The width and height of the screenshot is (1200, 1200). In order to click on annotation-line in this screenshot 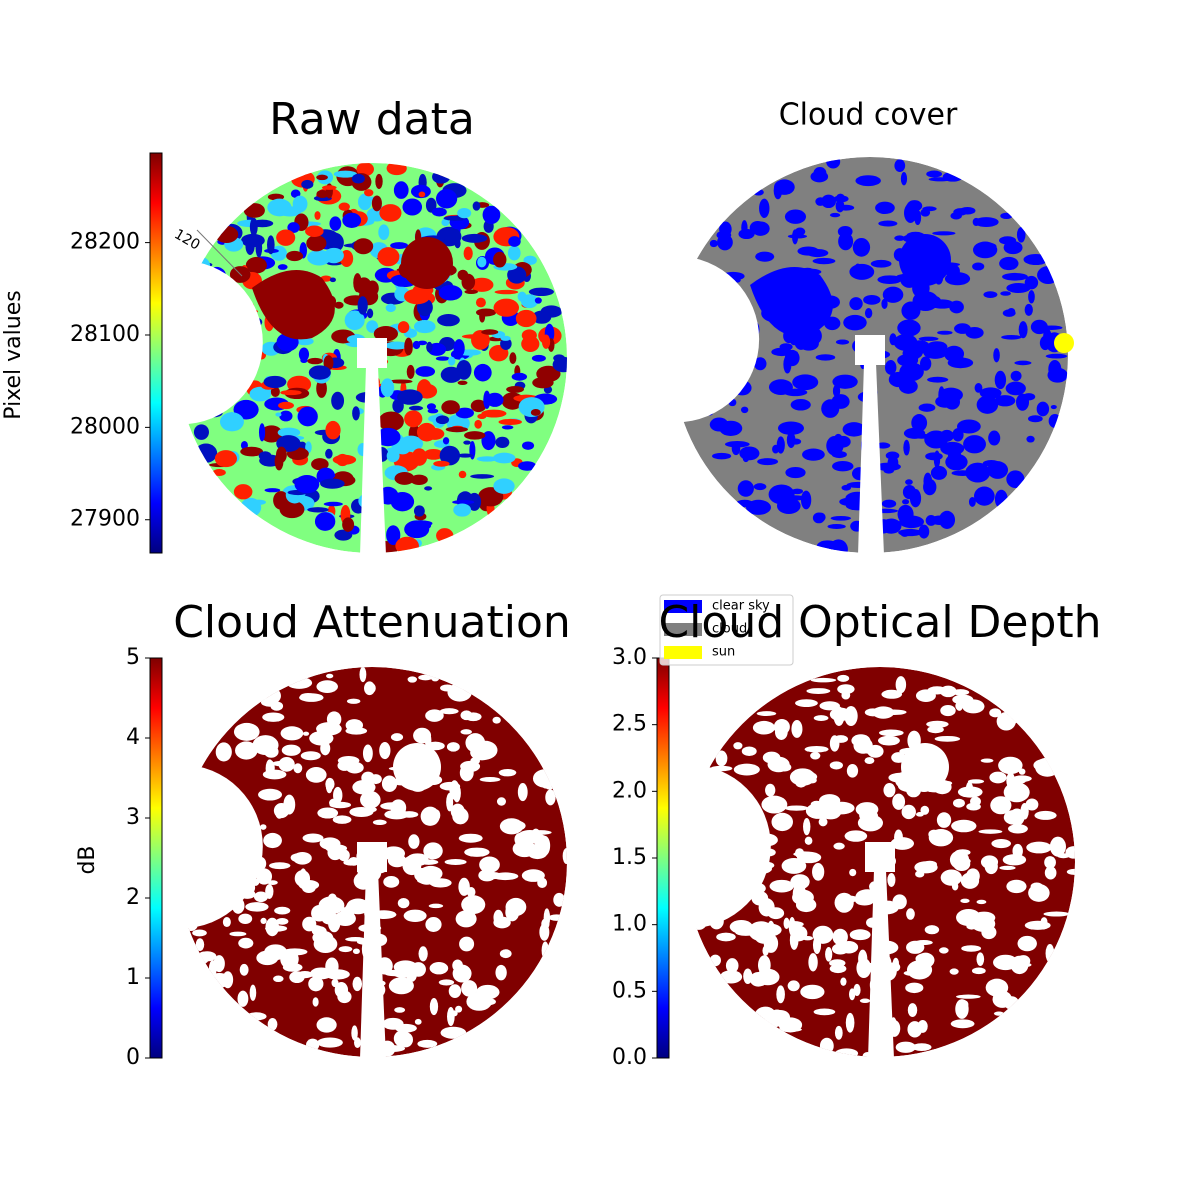, I will do `click(219, 253)`.